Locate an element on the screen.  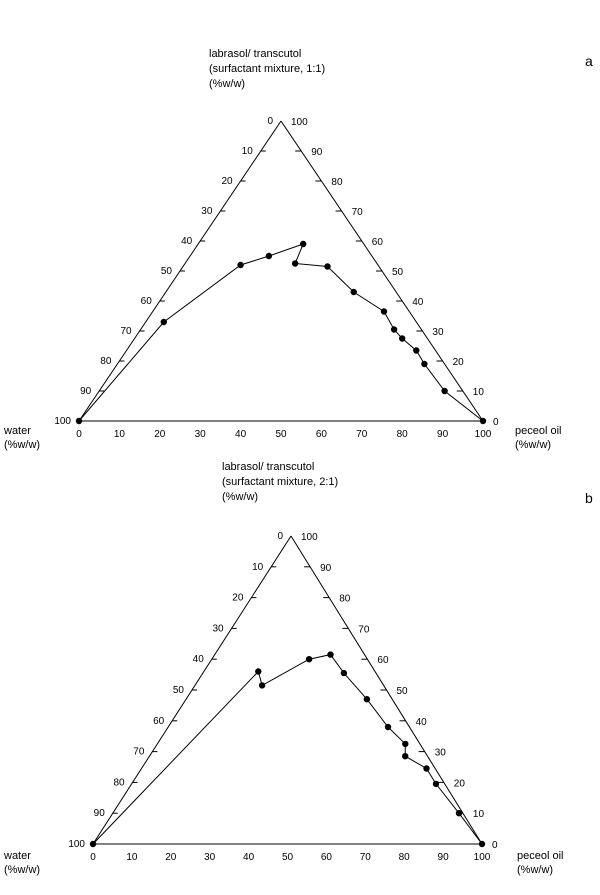
panel-a-left-tick-label: 100 is located at coordinates (62, 421).